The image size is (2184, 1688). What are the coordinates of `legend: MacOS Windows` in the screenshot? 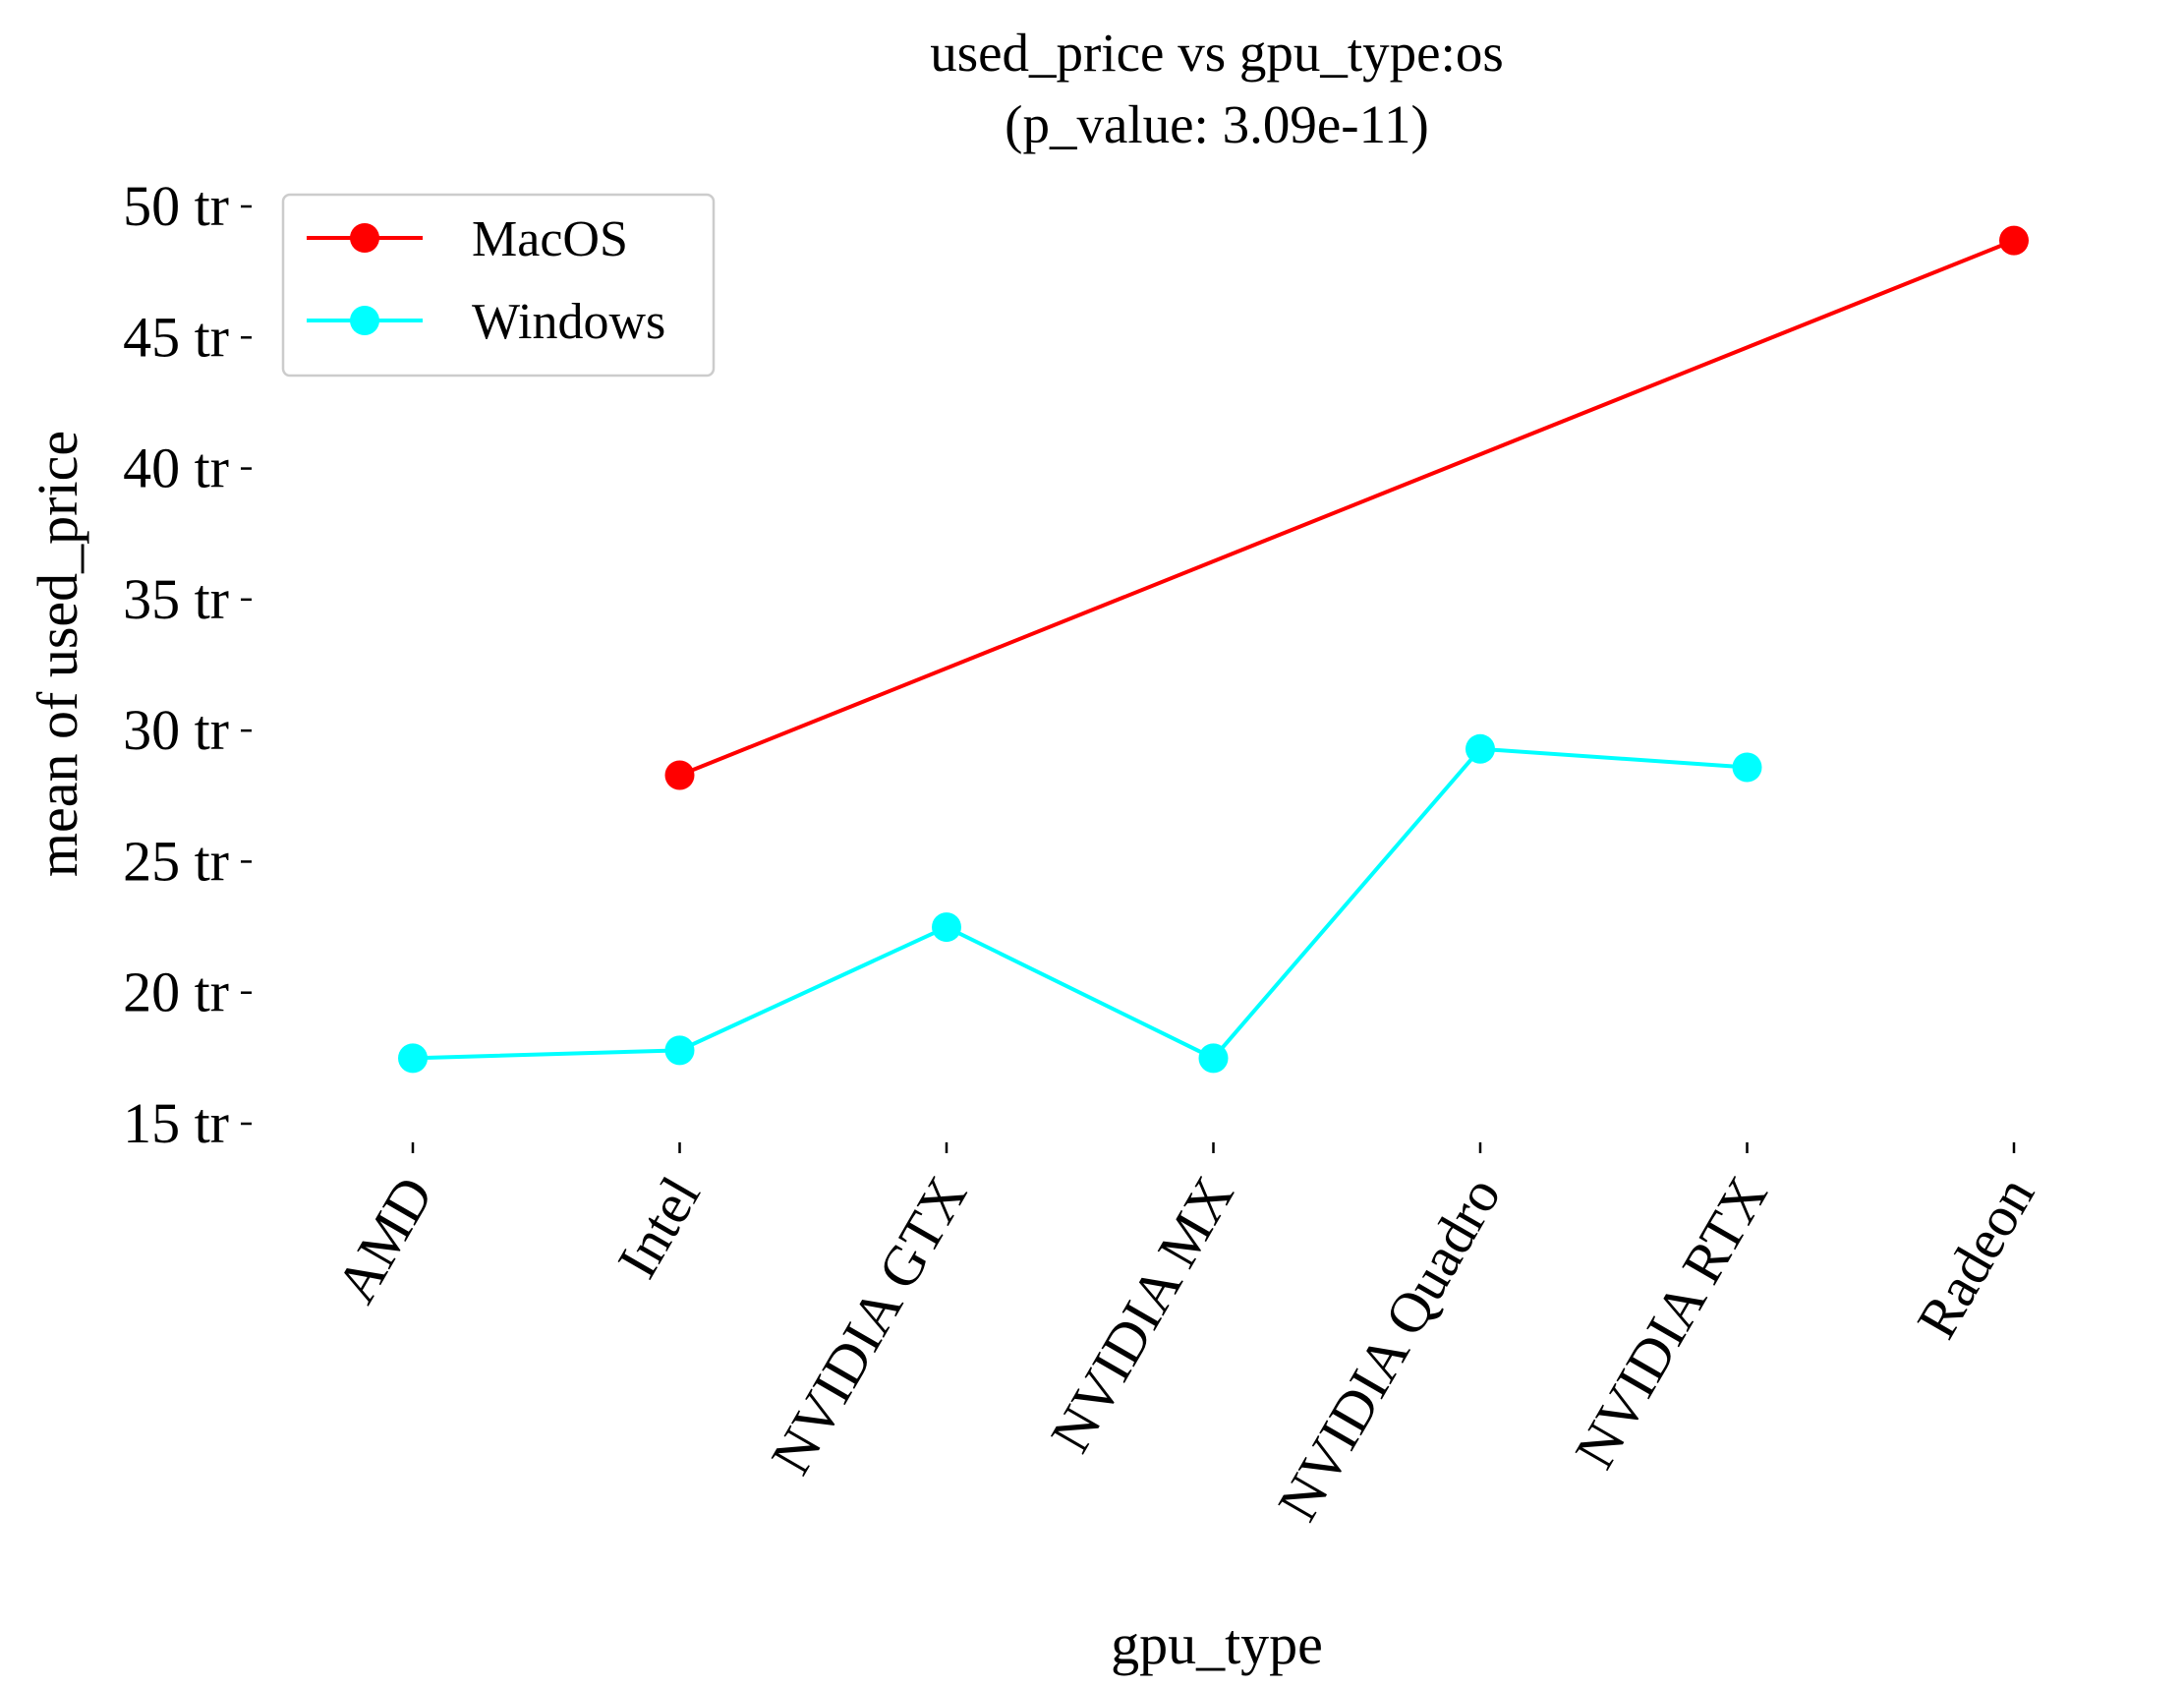 It's located at (498, 285).